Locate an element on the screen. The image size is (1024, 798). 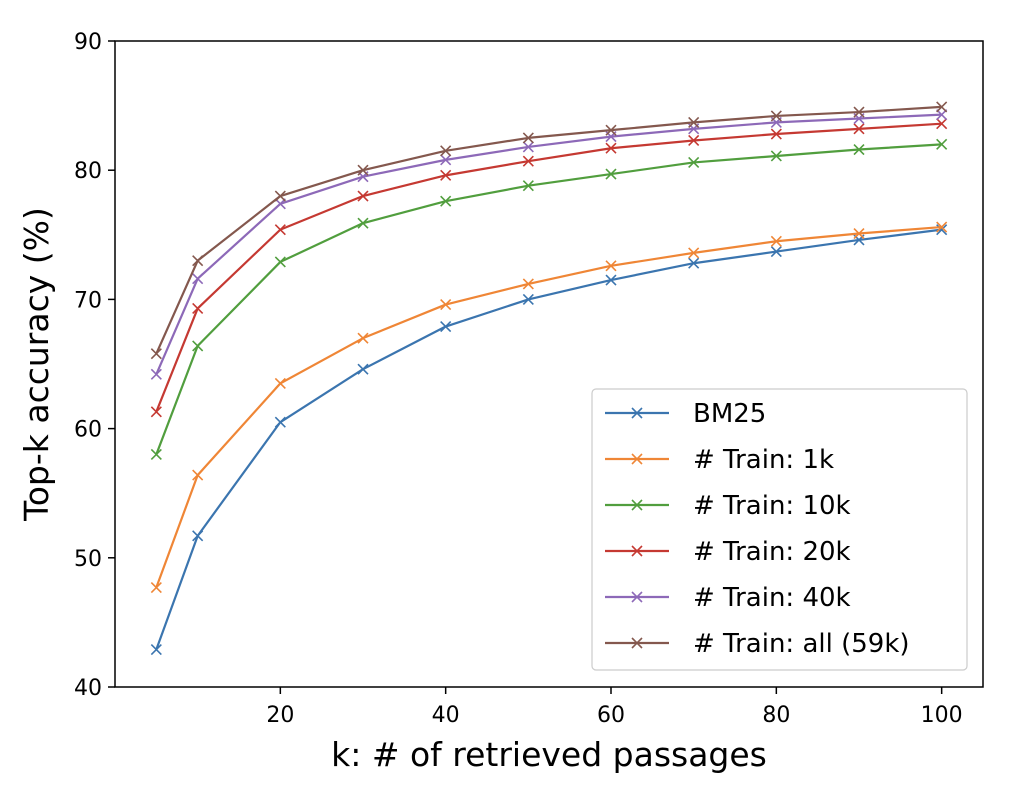
legend-entry: # Train: all (59k) is located at coordinates (757, 644).